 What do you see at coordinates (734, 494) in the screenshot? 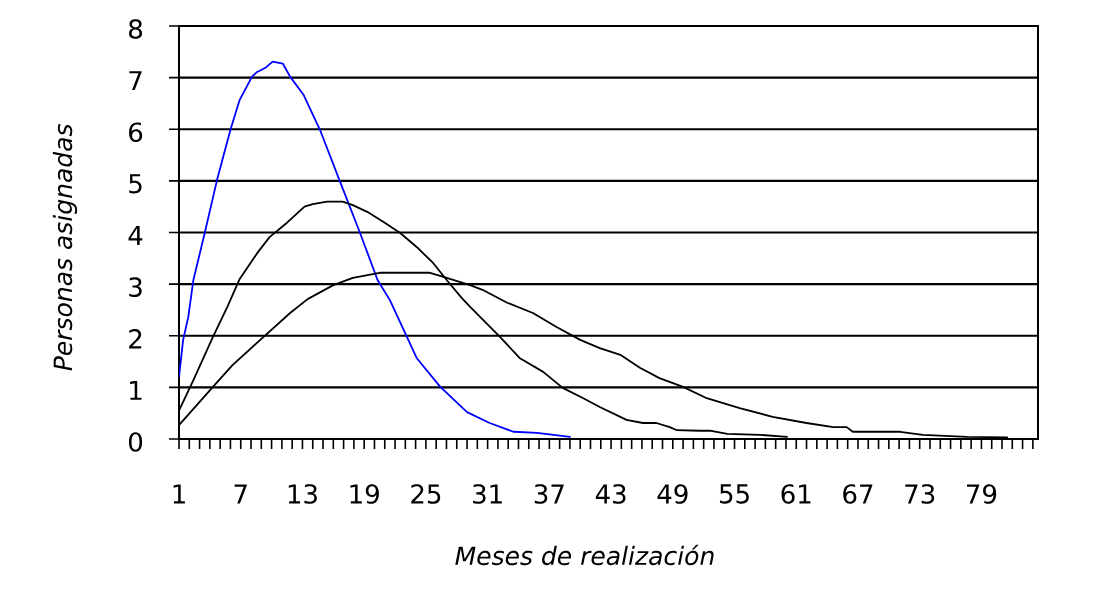
I see `x-tick-label: 55` at bounding box center [734, 494].